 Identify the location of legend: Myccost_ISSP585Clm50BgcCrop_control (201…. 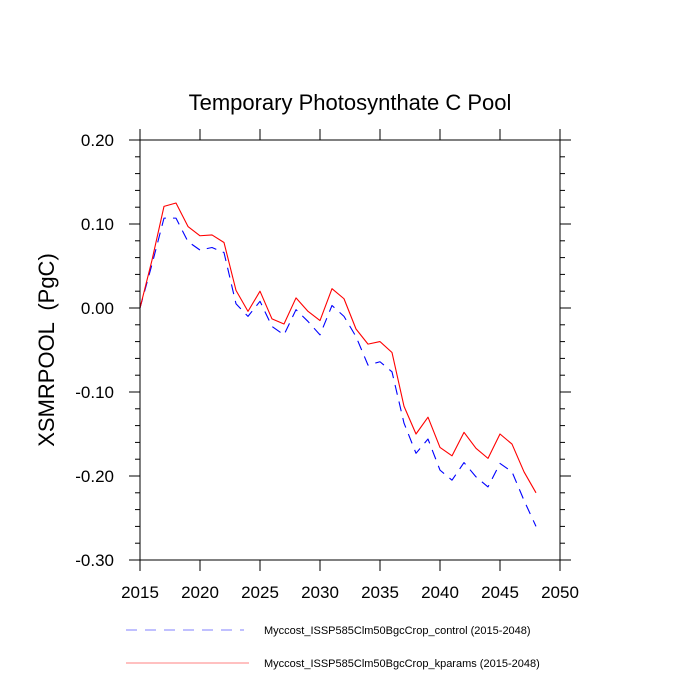
(333, 647).